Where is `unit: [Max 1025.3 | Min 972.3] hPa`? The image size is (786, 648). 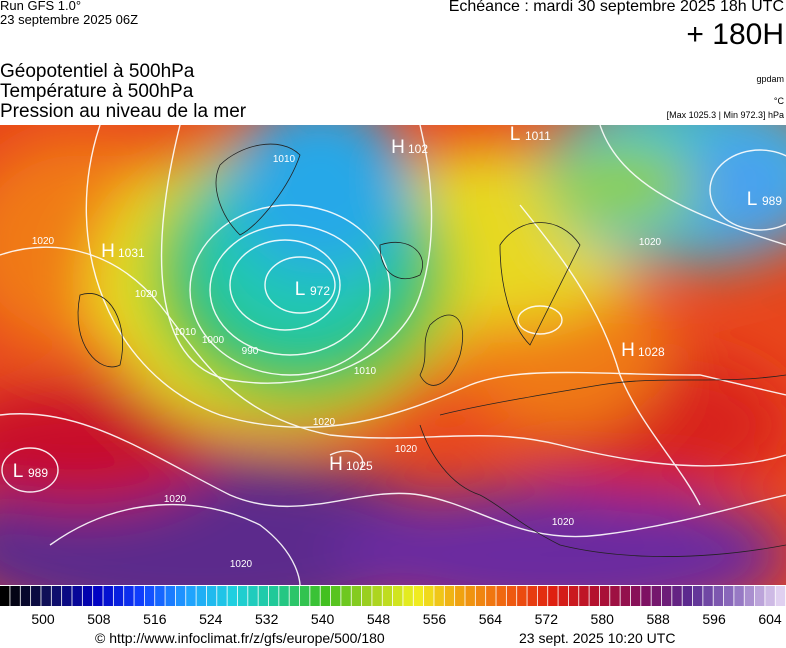 unit: [Max 1025.3 | Min 972.3] hPa is located at coordinates (725, 115).